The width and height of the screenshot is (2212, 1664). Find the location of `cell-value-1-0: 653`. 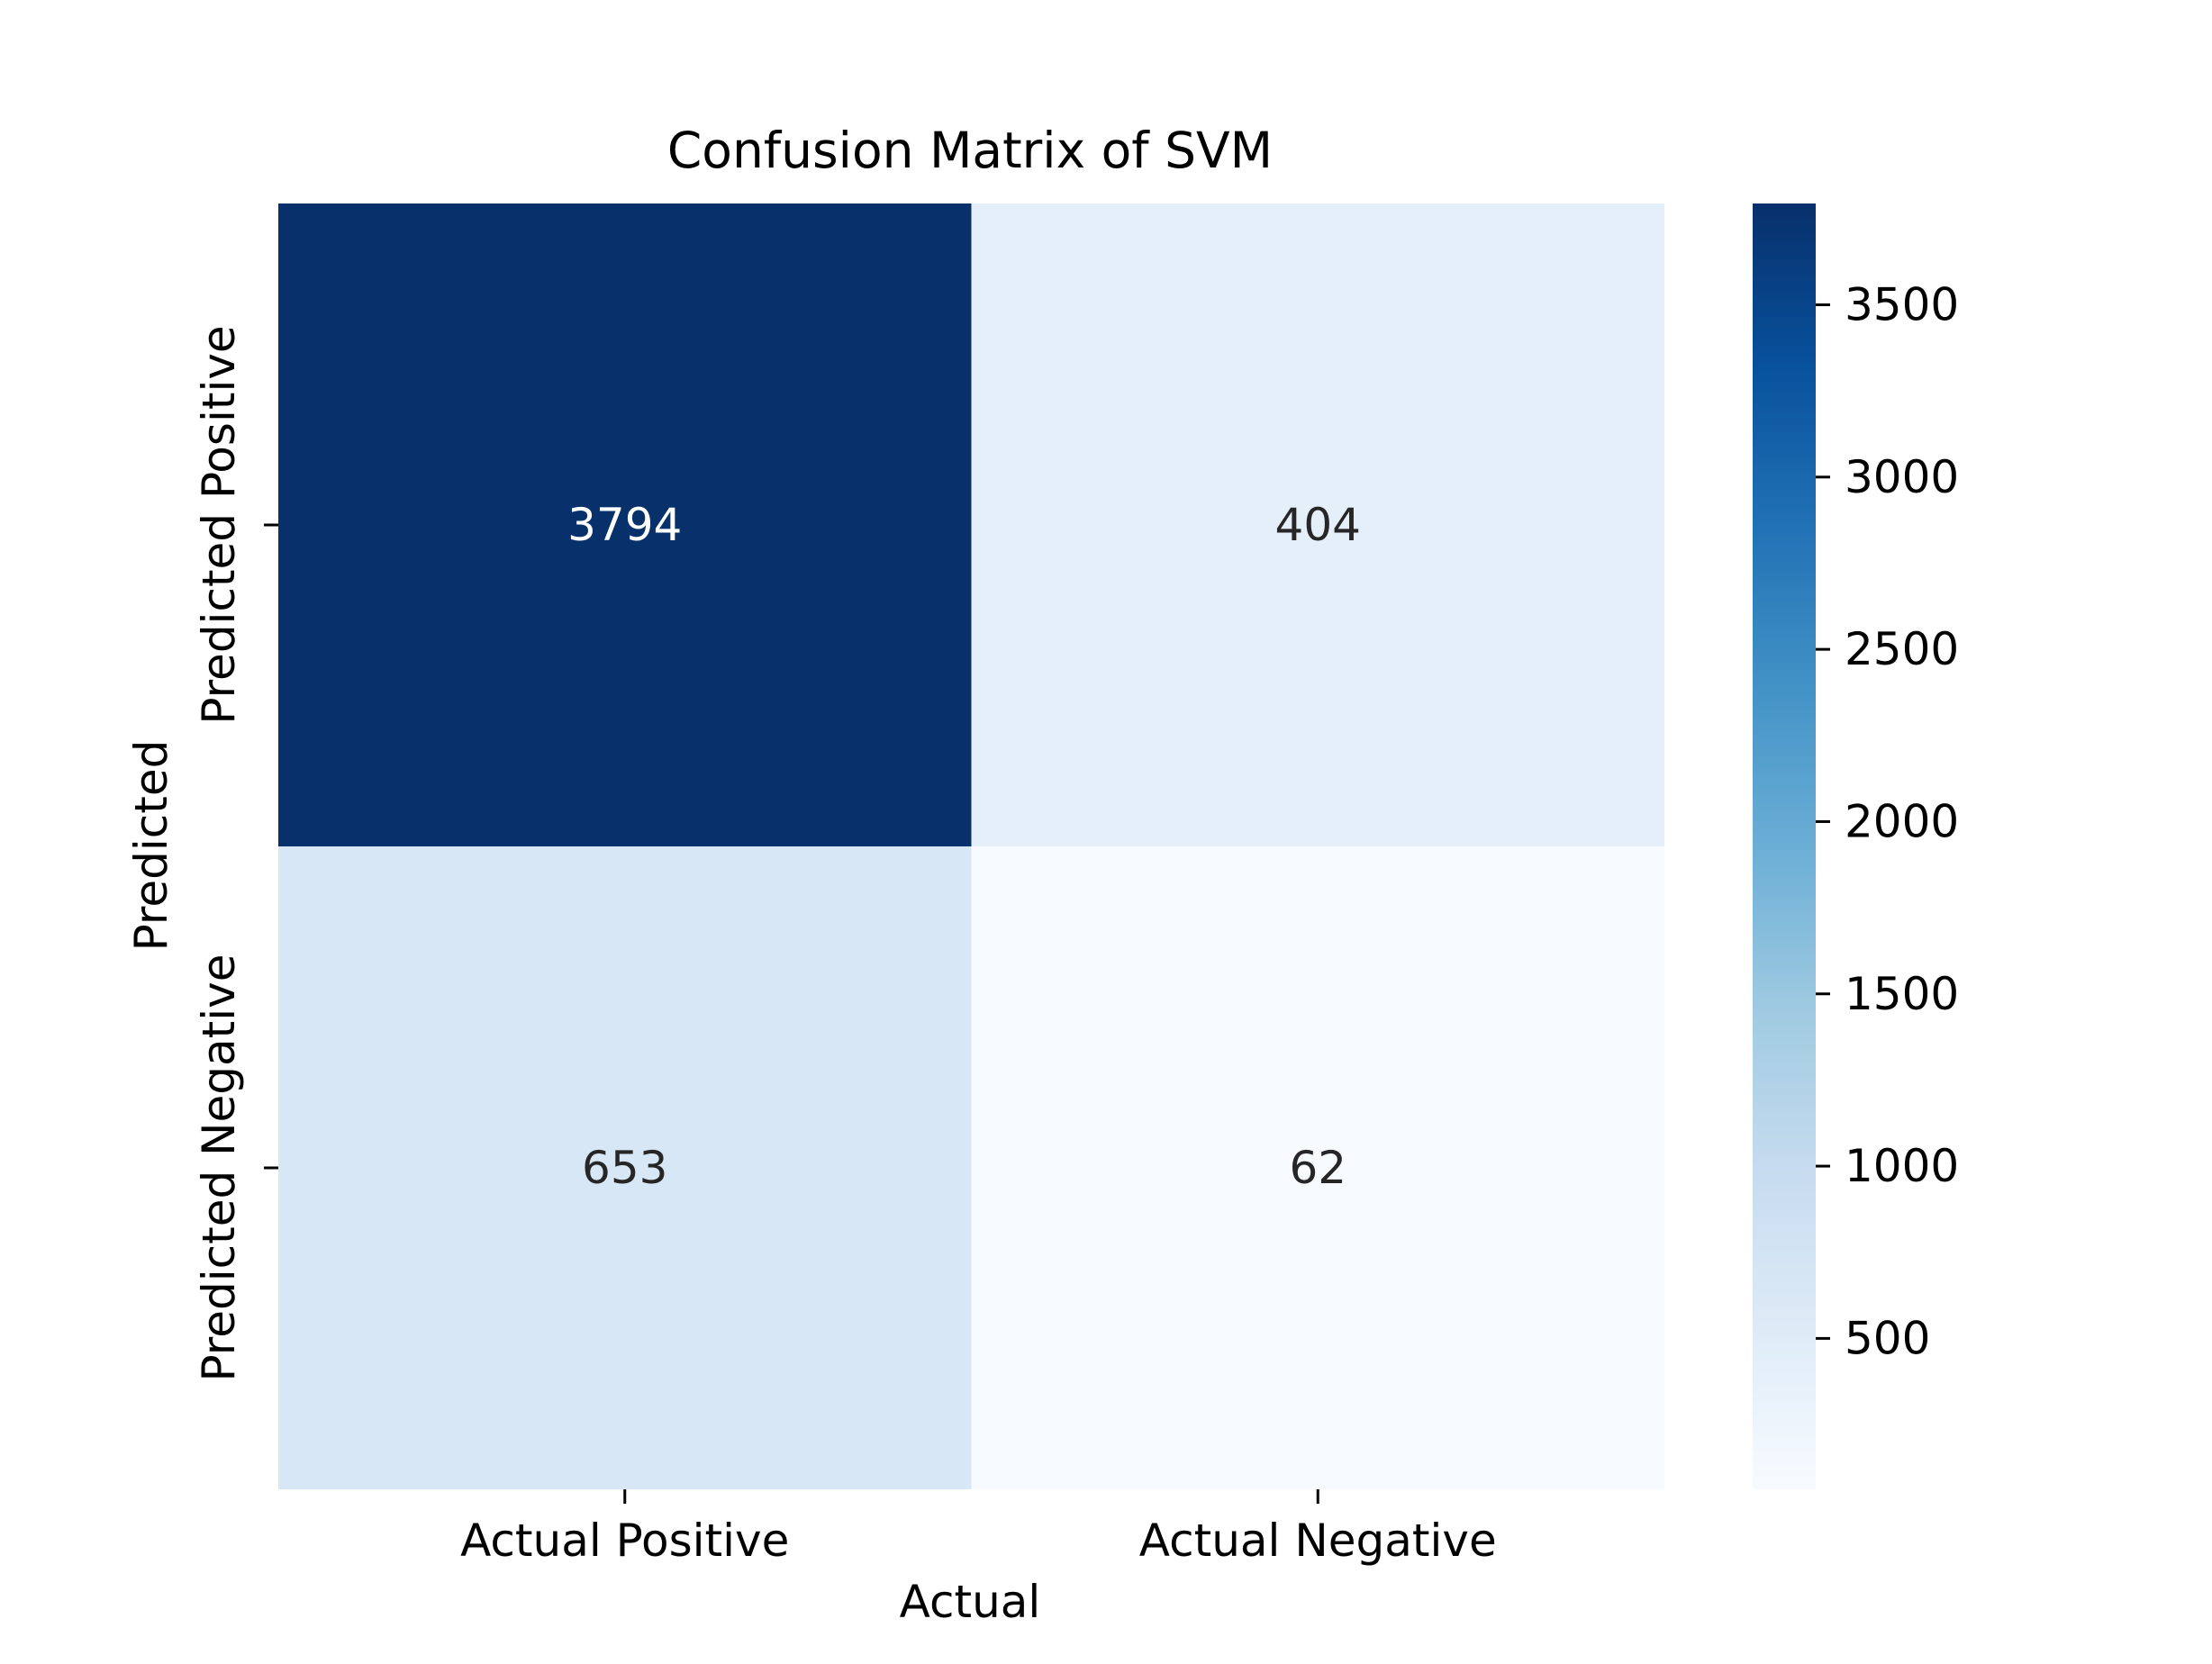

cell-value-1-0: 653 is located at coordinates (624, 1168).